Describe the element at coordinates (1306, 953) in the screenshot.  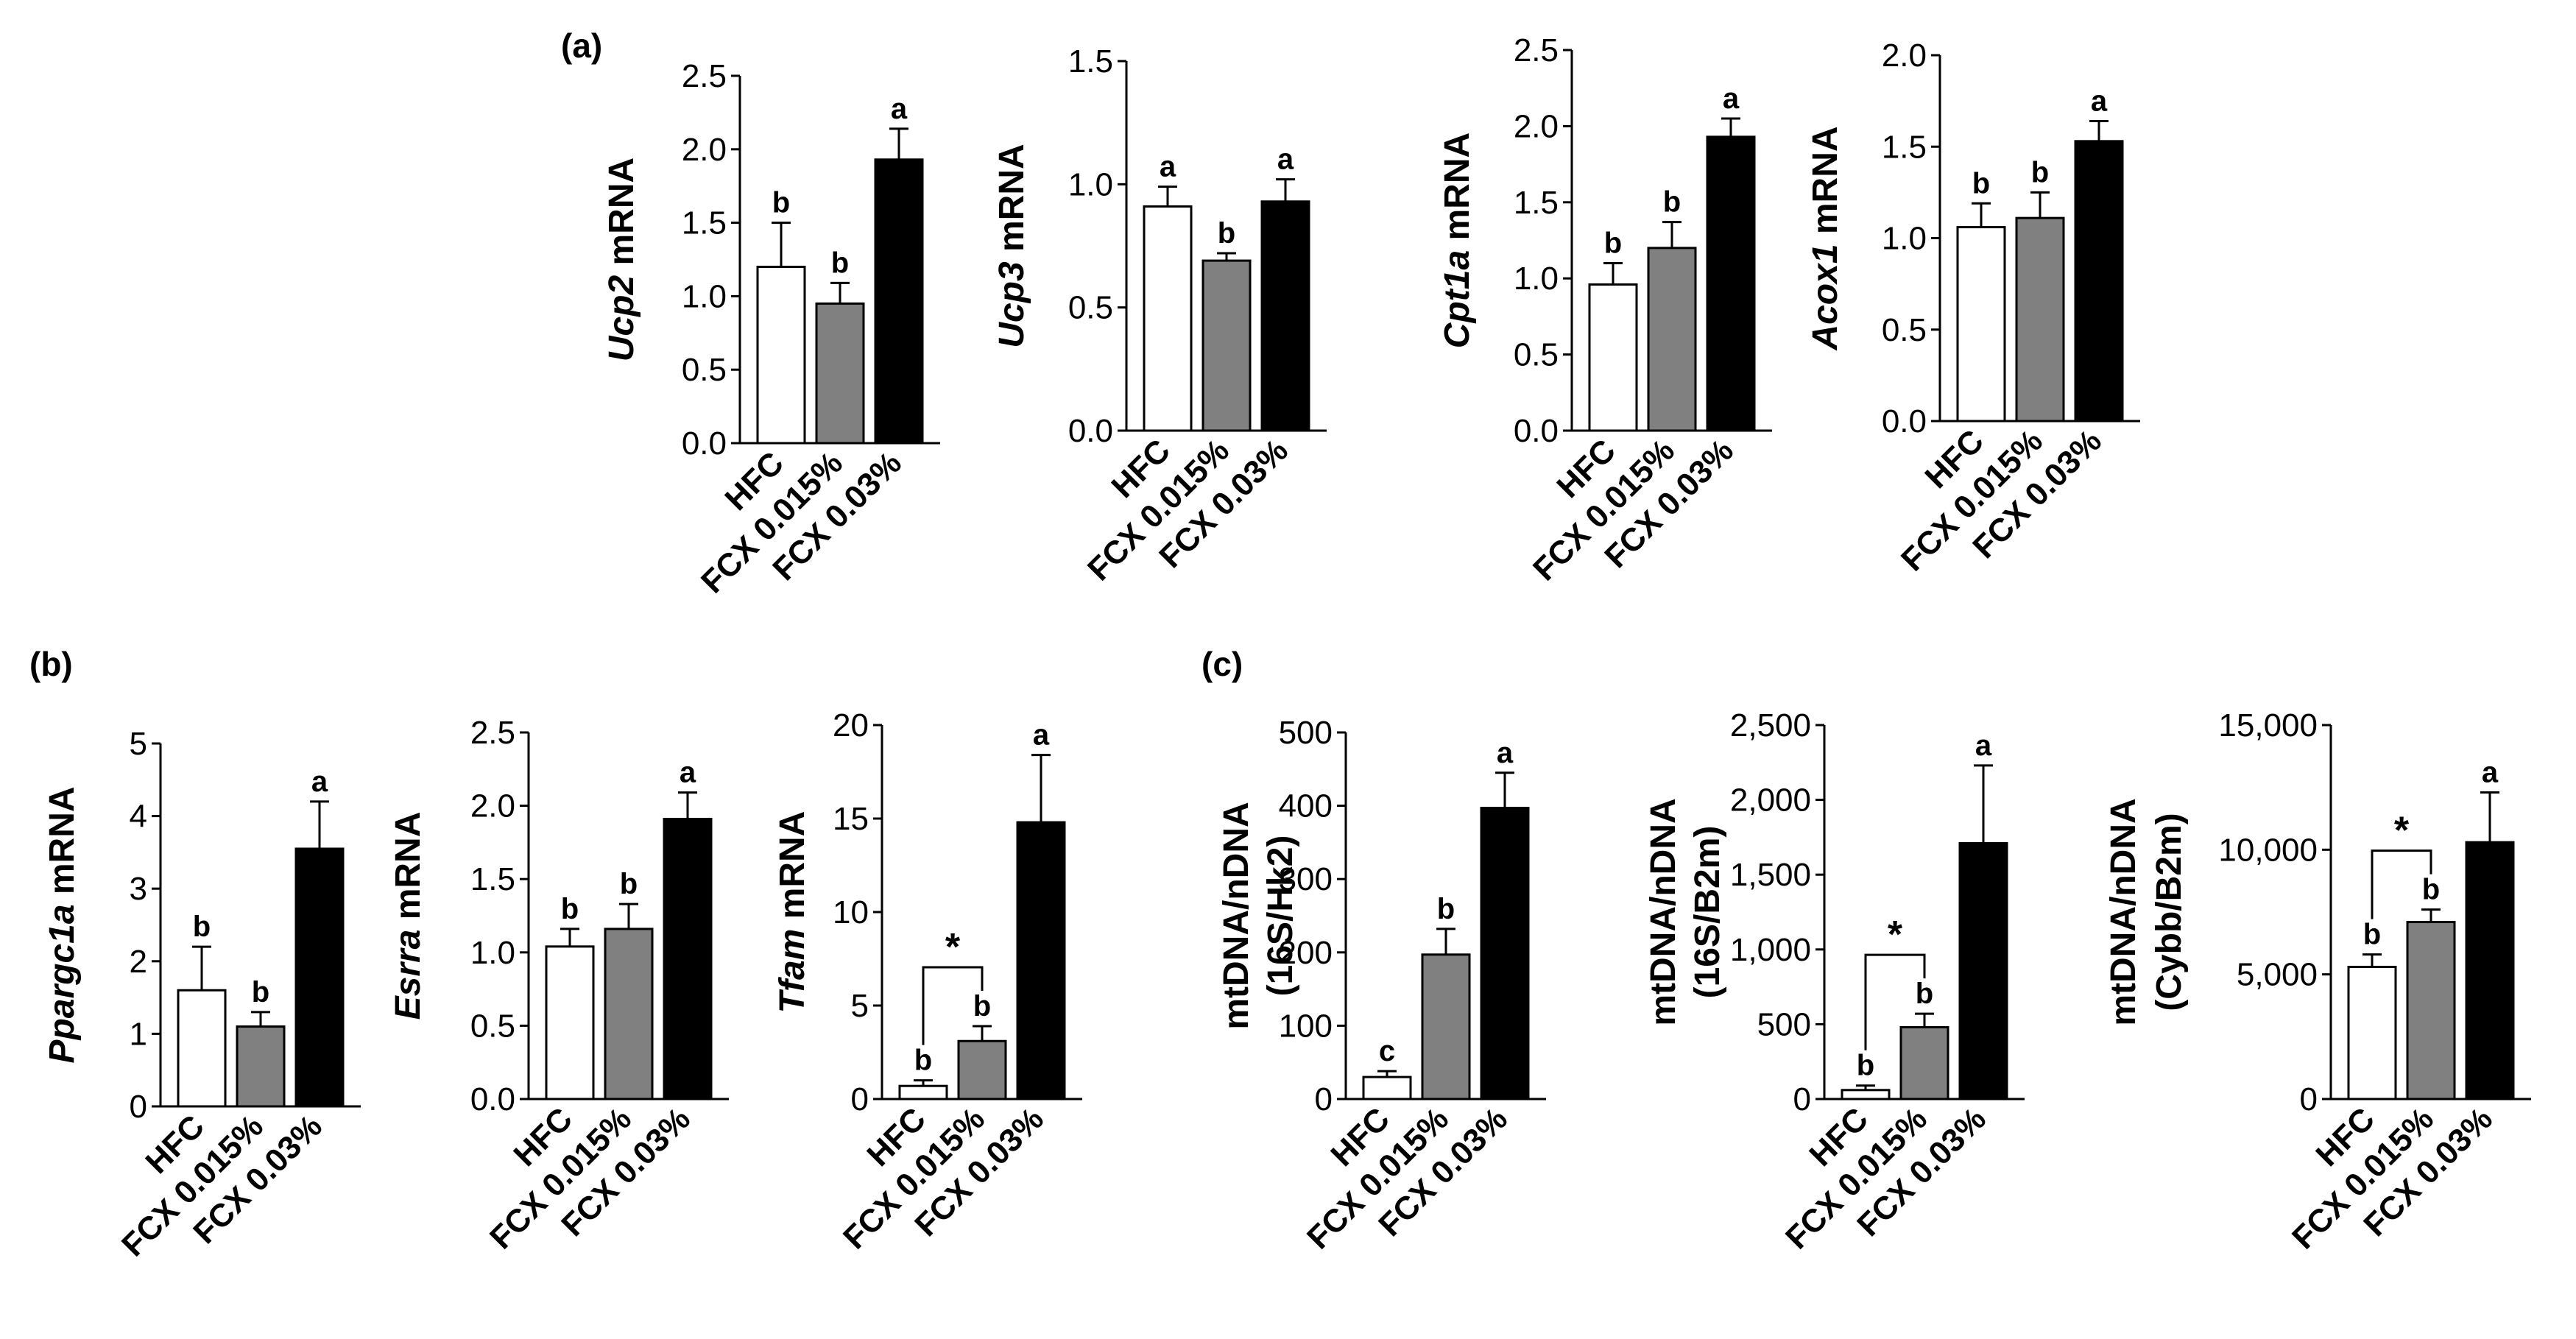
I see `y-tick-label: 200` at that location.